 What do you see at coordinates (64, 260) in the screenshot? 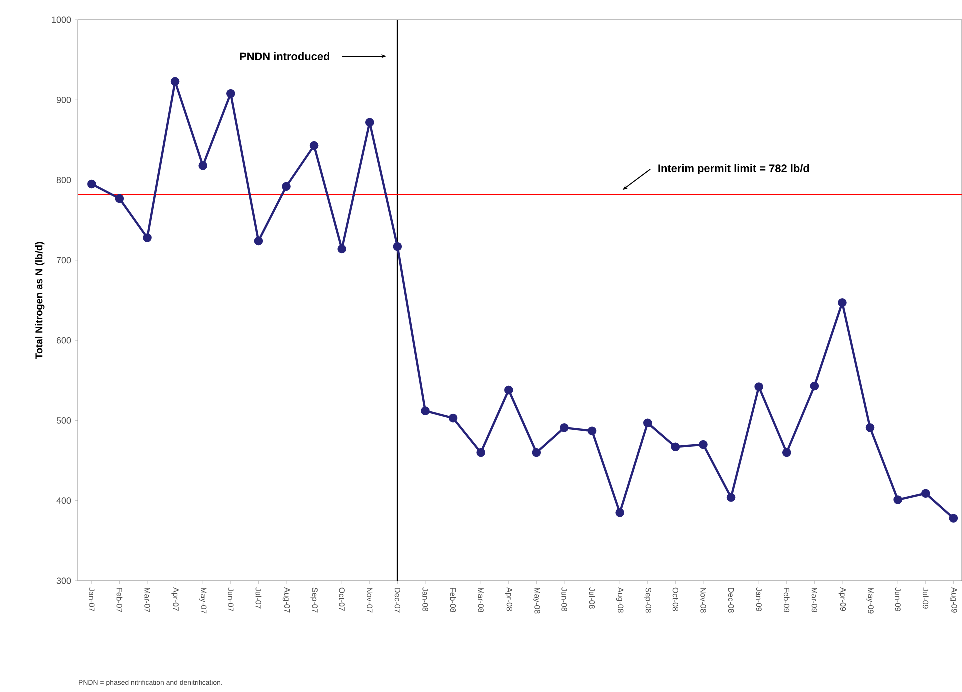
I see `y-tick-label: 700` at bounding box center [64, 260].